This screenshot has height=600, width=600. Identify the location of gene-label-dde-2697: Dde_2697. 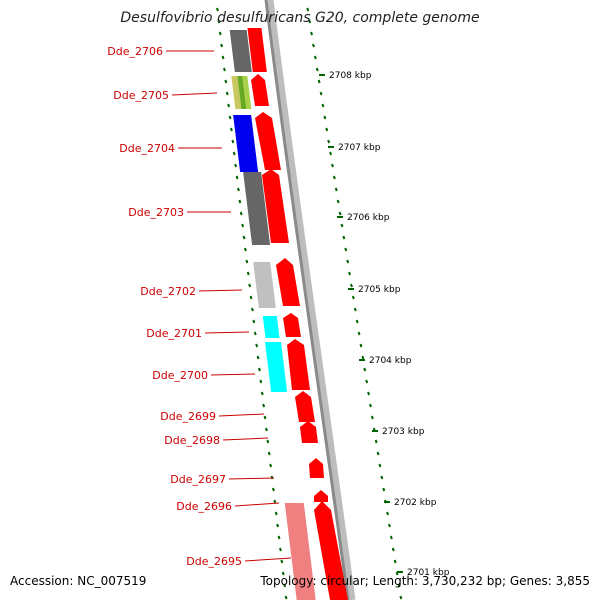
(198, 479).